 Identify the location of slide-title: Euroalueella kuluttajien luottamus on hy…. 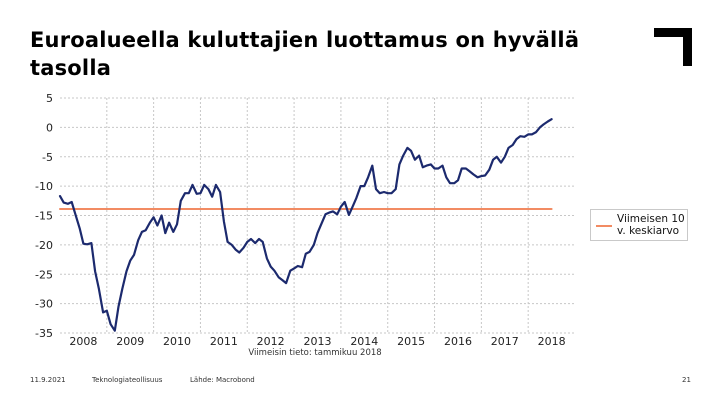
(305, 54).